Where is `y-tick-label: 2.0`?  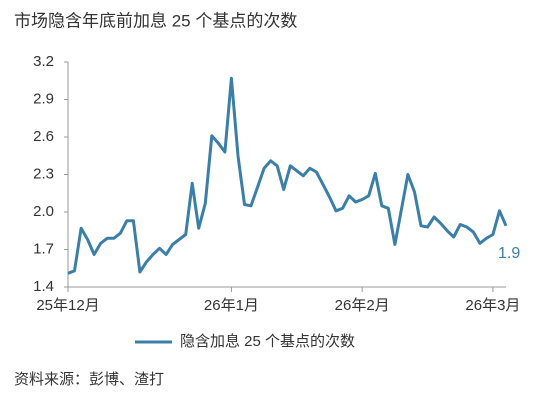
y-tick-label: 2.0 is located at coordinates (43, 211).